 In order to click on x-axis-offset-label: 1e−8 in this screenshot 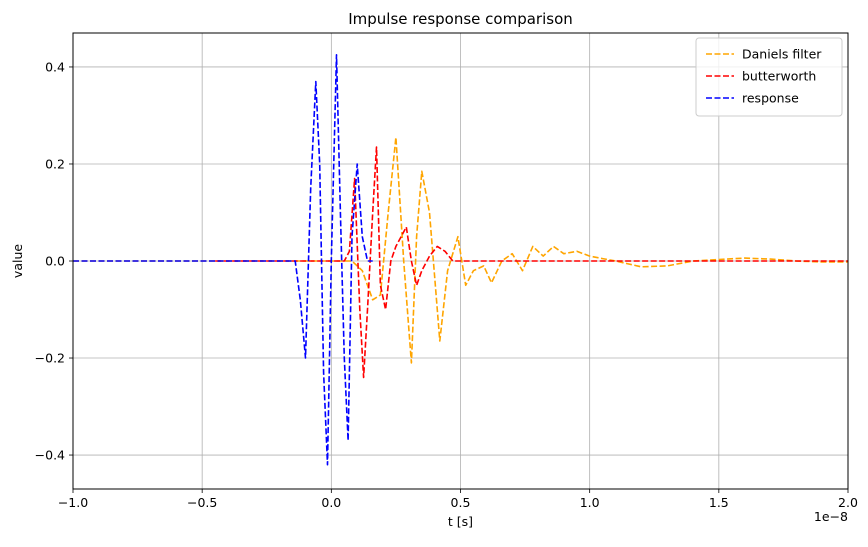, I will do `click(831, 516)`.